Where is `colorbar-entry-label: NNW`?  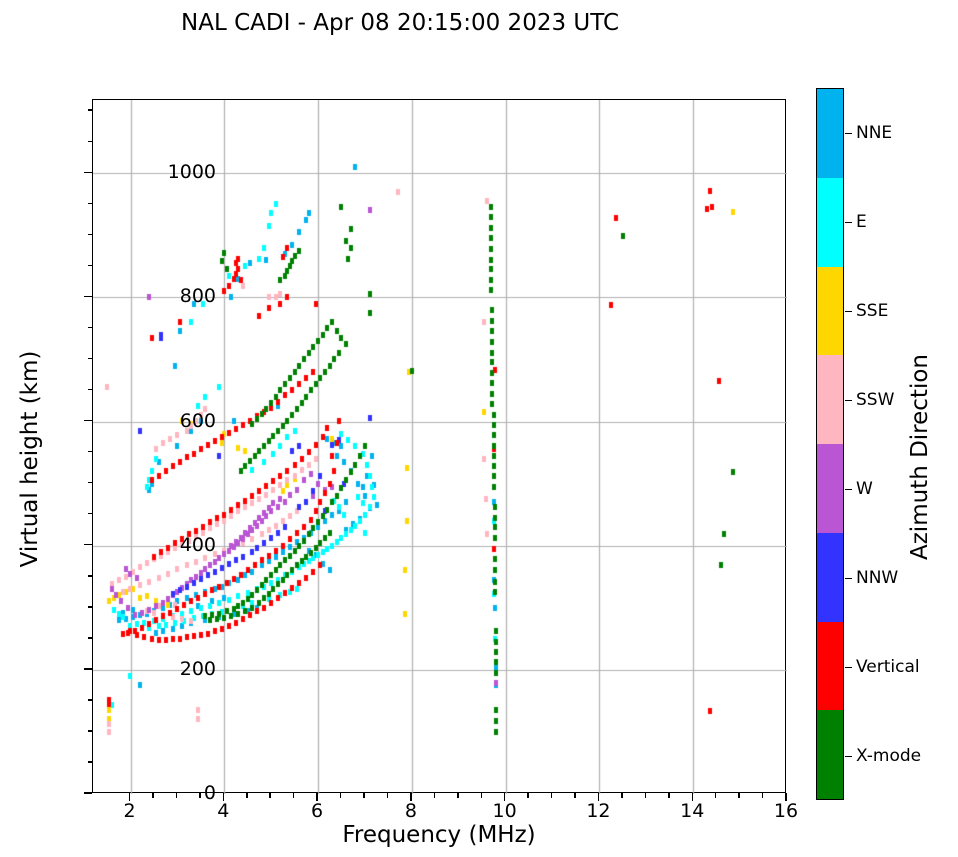
colorbar-entry-label: NNW is located at coordinates (877, 577).